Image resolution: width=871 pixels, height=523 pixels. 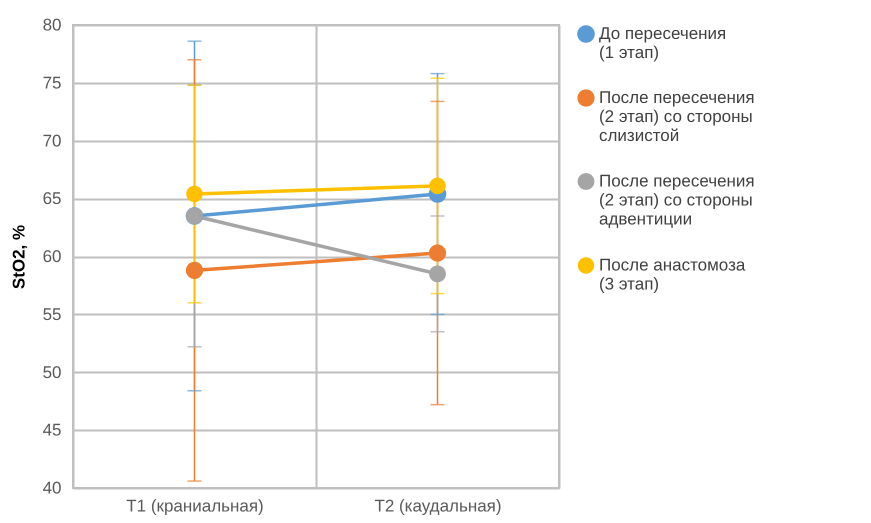 I want to click on y-tick-label: 45, so click(x=52, y=430).